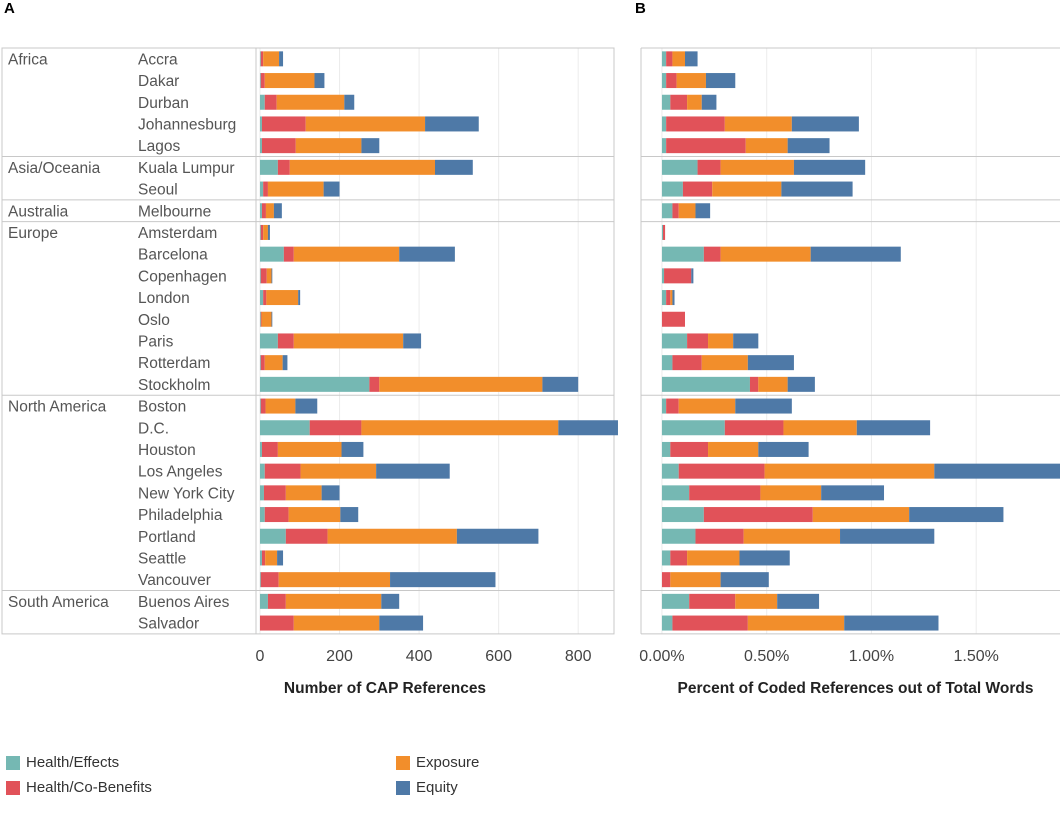 This screenshot has width=1060, height=824. What do you see at coordinates (334, 580) in the screenshot?
I see `panel-a-bar-vancouver-exposure` at bounding box center [334, 580].